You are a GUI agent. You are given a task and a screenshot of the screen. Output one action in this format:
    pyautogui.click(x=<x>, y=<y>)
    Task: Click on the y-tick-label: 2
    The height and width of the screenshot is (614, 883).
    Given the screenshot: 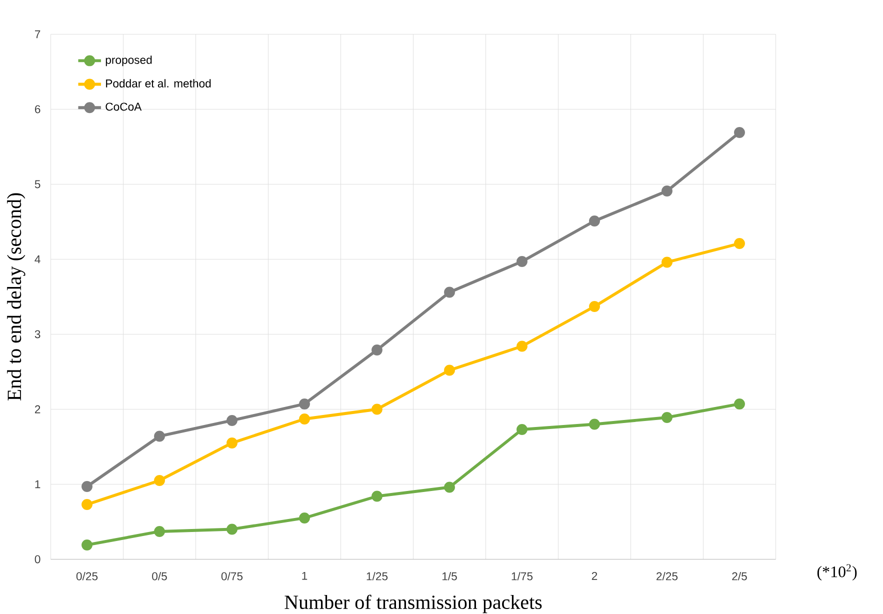 What is the action you would take?
    pyautogui.click(x=37, y=409)
    